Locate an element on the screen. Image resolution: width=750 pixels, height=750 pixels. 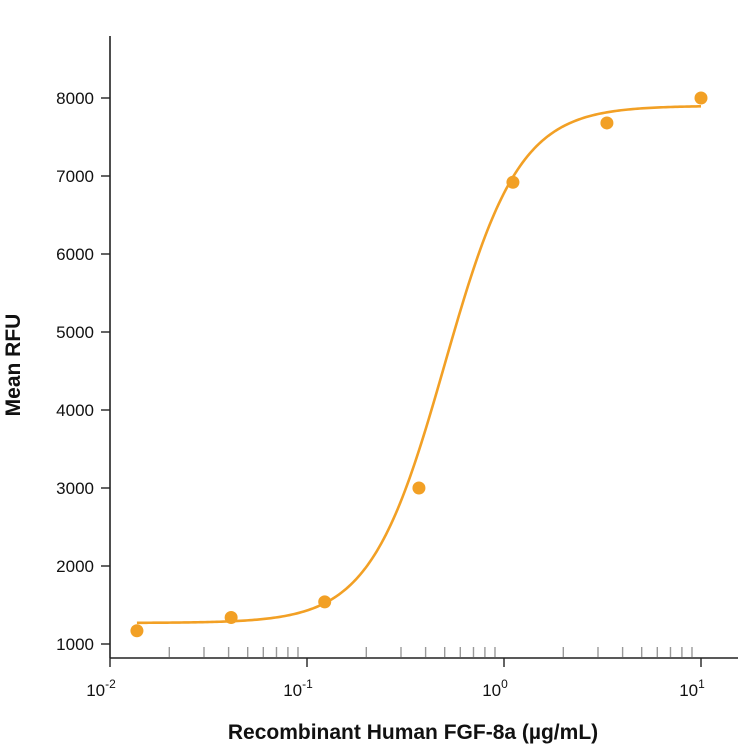
y-axis-title: Mean RFU is located at coordinates (13, 365).